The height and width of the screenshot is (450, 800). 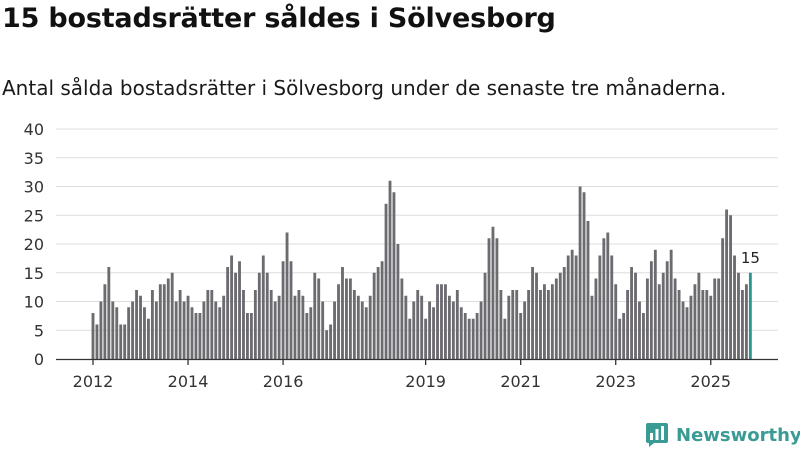 What do you see at coordinates (34, 273) in the screenshot?
I see `y-tick-label: 15` at bounding box center [34, 273].